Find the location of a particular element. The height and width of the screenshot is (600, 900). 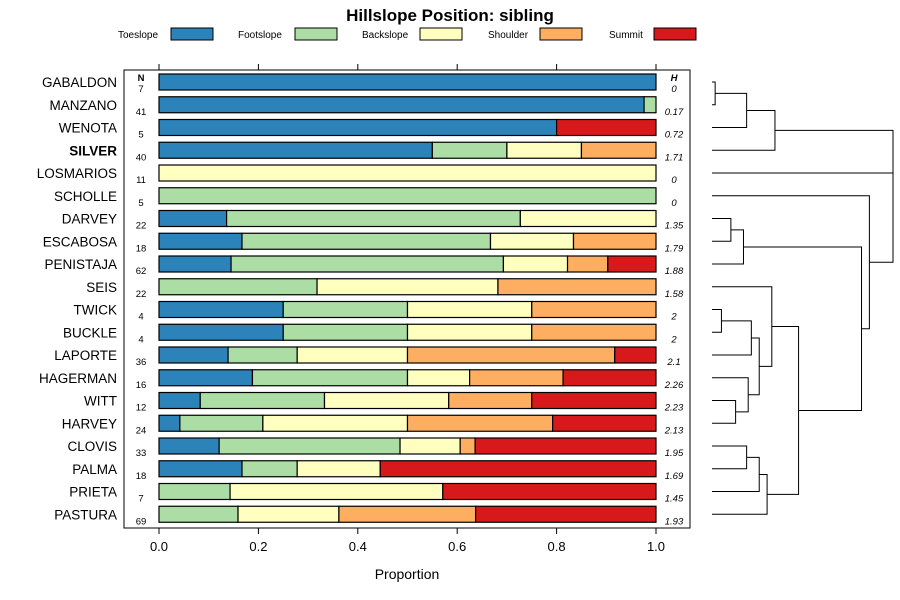

chart-title: Hillslope Position: sibling is located at coordinates (450, 15).